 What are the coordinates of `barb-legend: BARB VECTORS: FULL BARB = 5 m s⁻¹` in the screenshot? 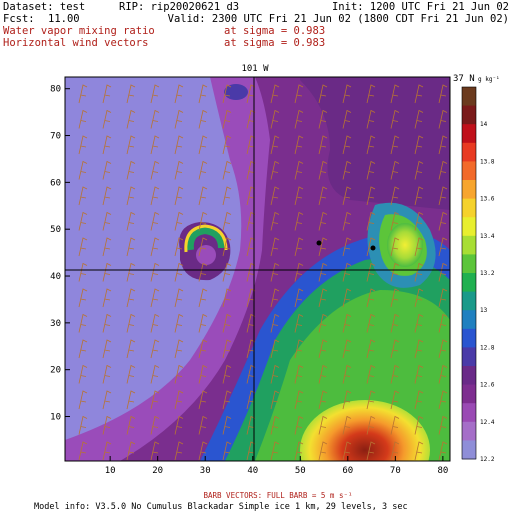 It's located at (277, 495).